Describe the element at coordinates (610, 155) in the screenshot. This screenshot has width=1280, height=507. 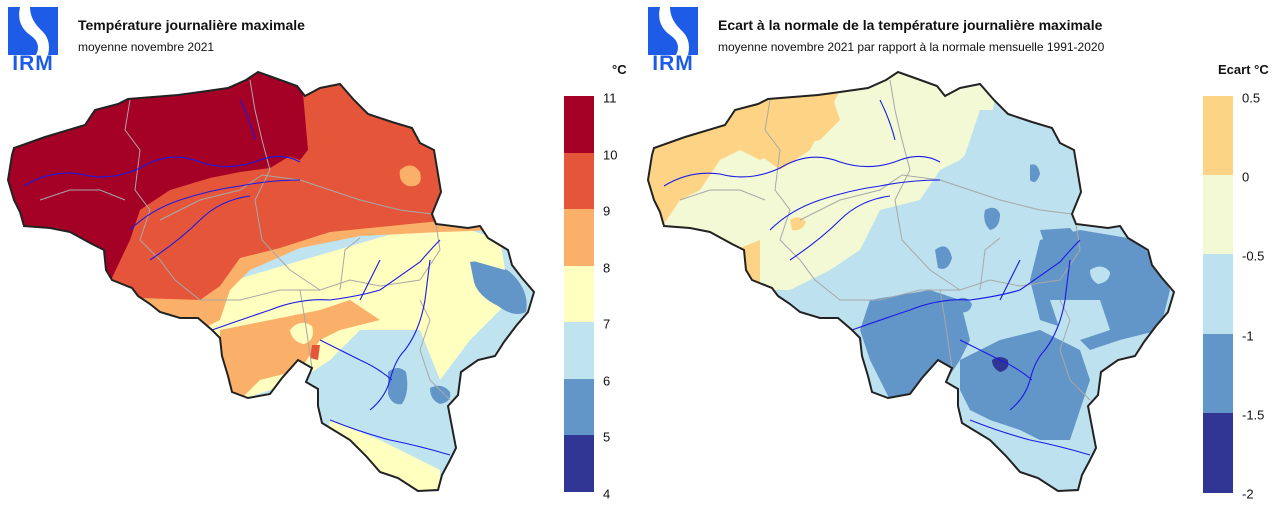
I see `legend-tick-label: 10` at that location.